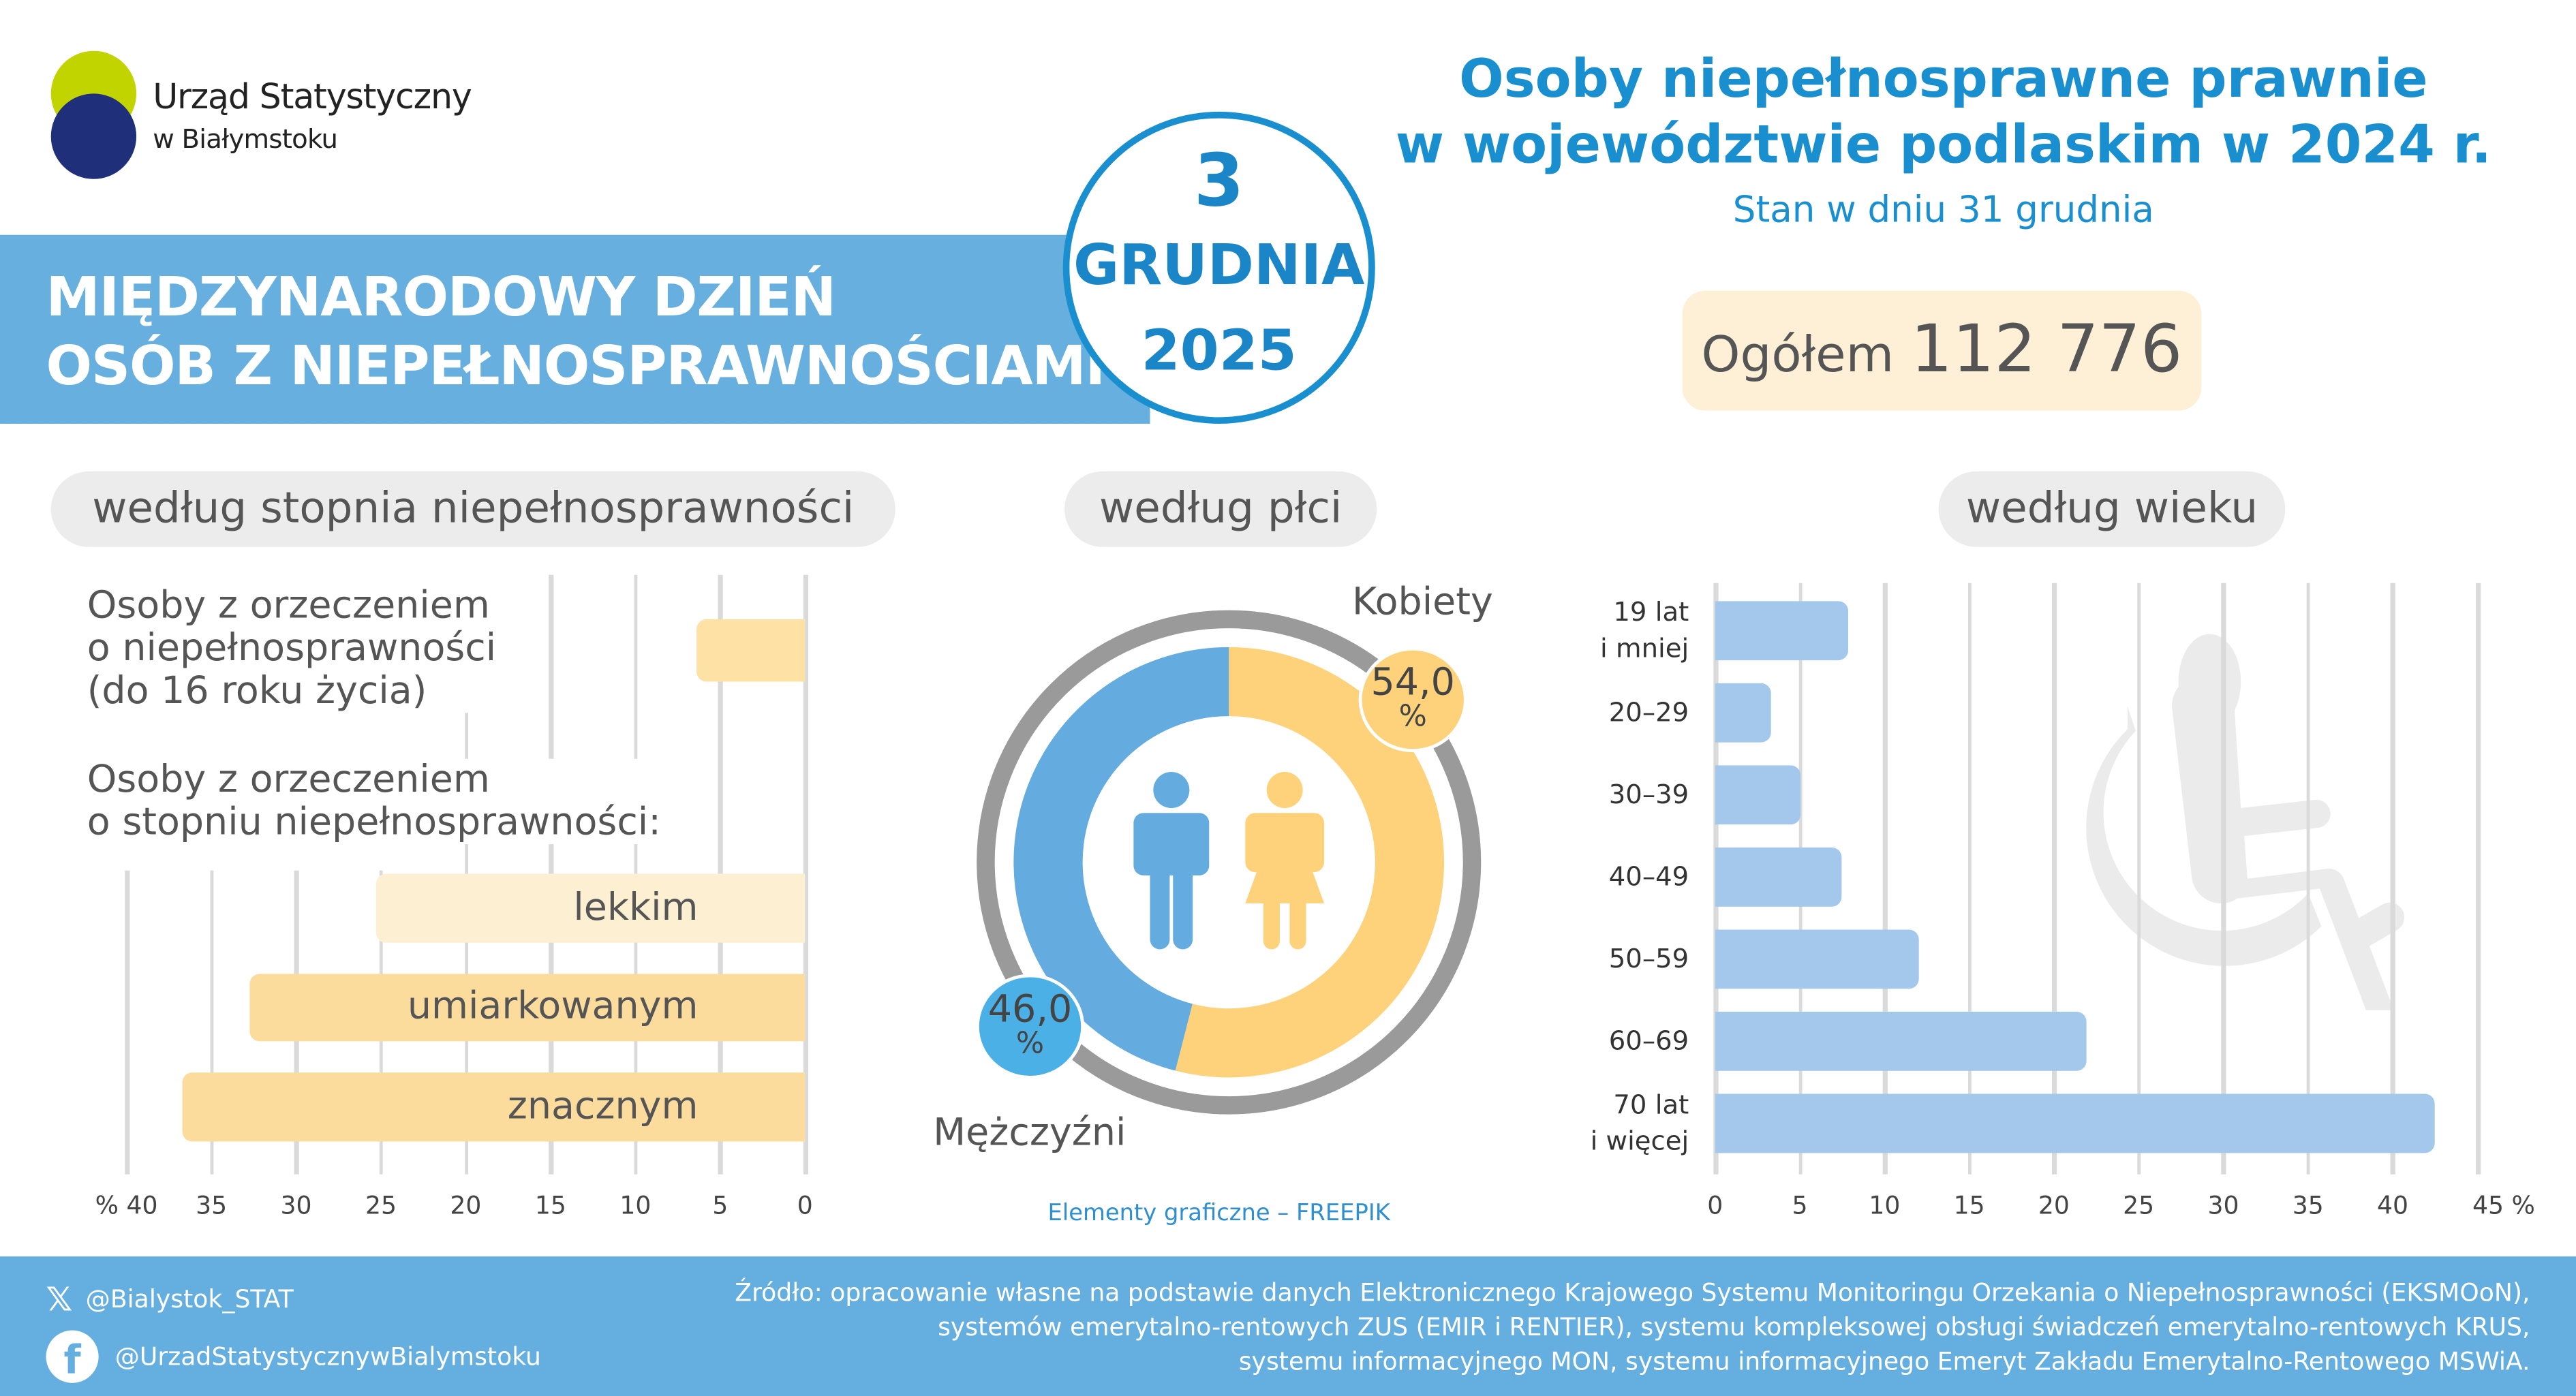 The height and width of the screenshot is (1396, 2576). Describe the element at coordinates (1648, 794) in the screenshot. I see `label-line: 30–39` at that location.